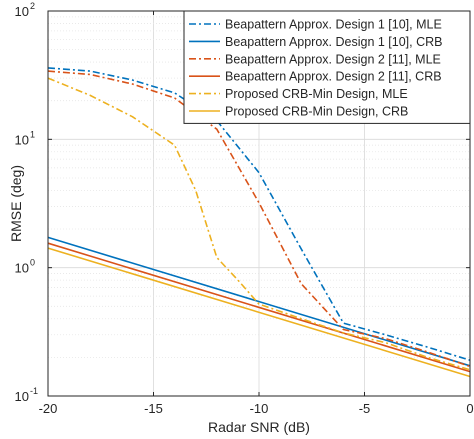 The height and width of the screenshot is (439, 474). Describe the element at coordinates (333, 59) in the screenshot. I see `legend-entry: Beapattern Approx. Design 2 [11], MLE` at that location.